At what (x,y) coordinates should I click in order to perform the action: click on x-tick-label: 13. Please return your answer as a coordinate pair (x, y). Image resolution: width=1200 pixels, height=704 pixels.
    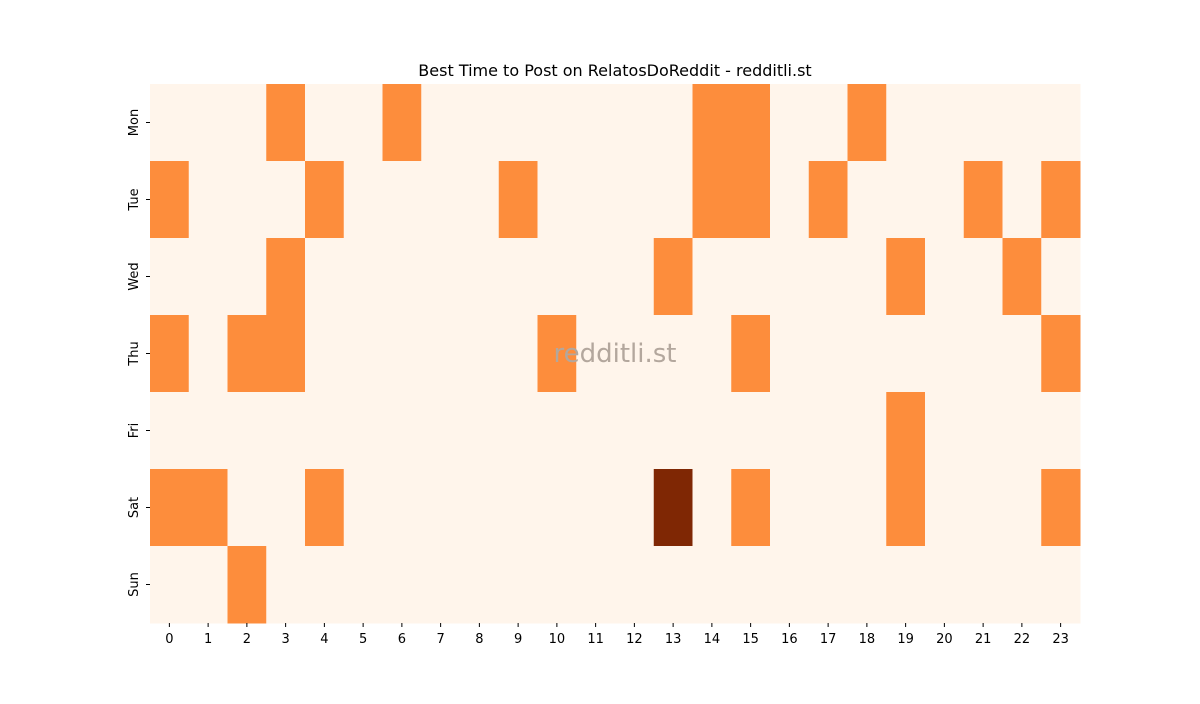
    Looking at the image, I should click on (673, 639).